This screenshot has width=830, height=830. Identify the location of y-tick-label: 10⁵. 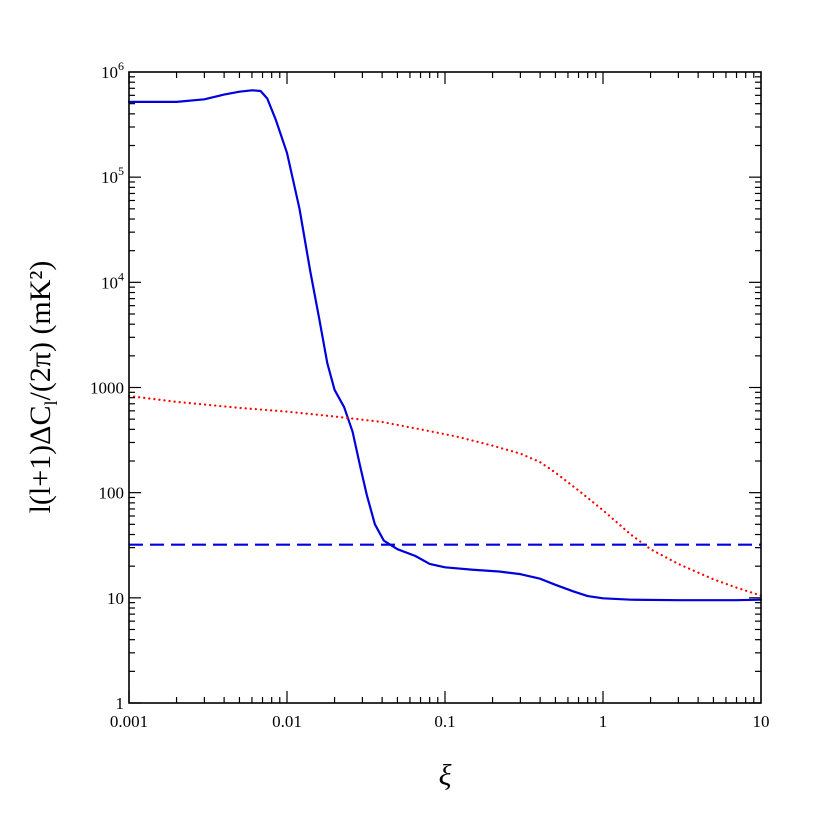
(112, 175).